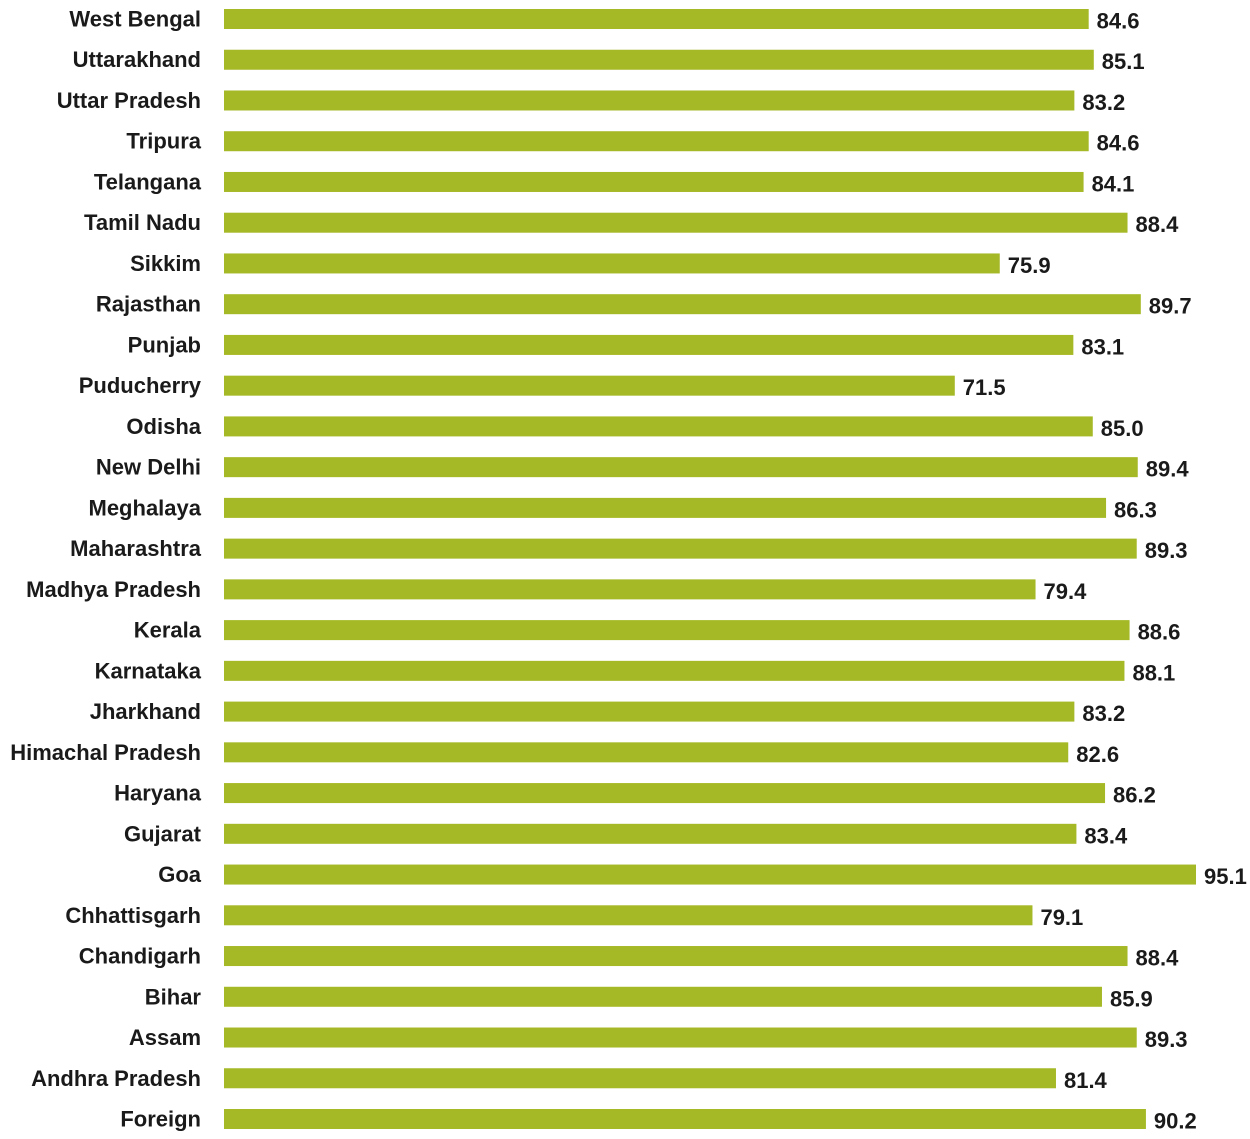 This screenshot has height=1139, width=1250. Describe the element at coordinates (163, 833) in the screenshot. I see `category-label-gujarat: Gujarat` at that location.